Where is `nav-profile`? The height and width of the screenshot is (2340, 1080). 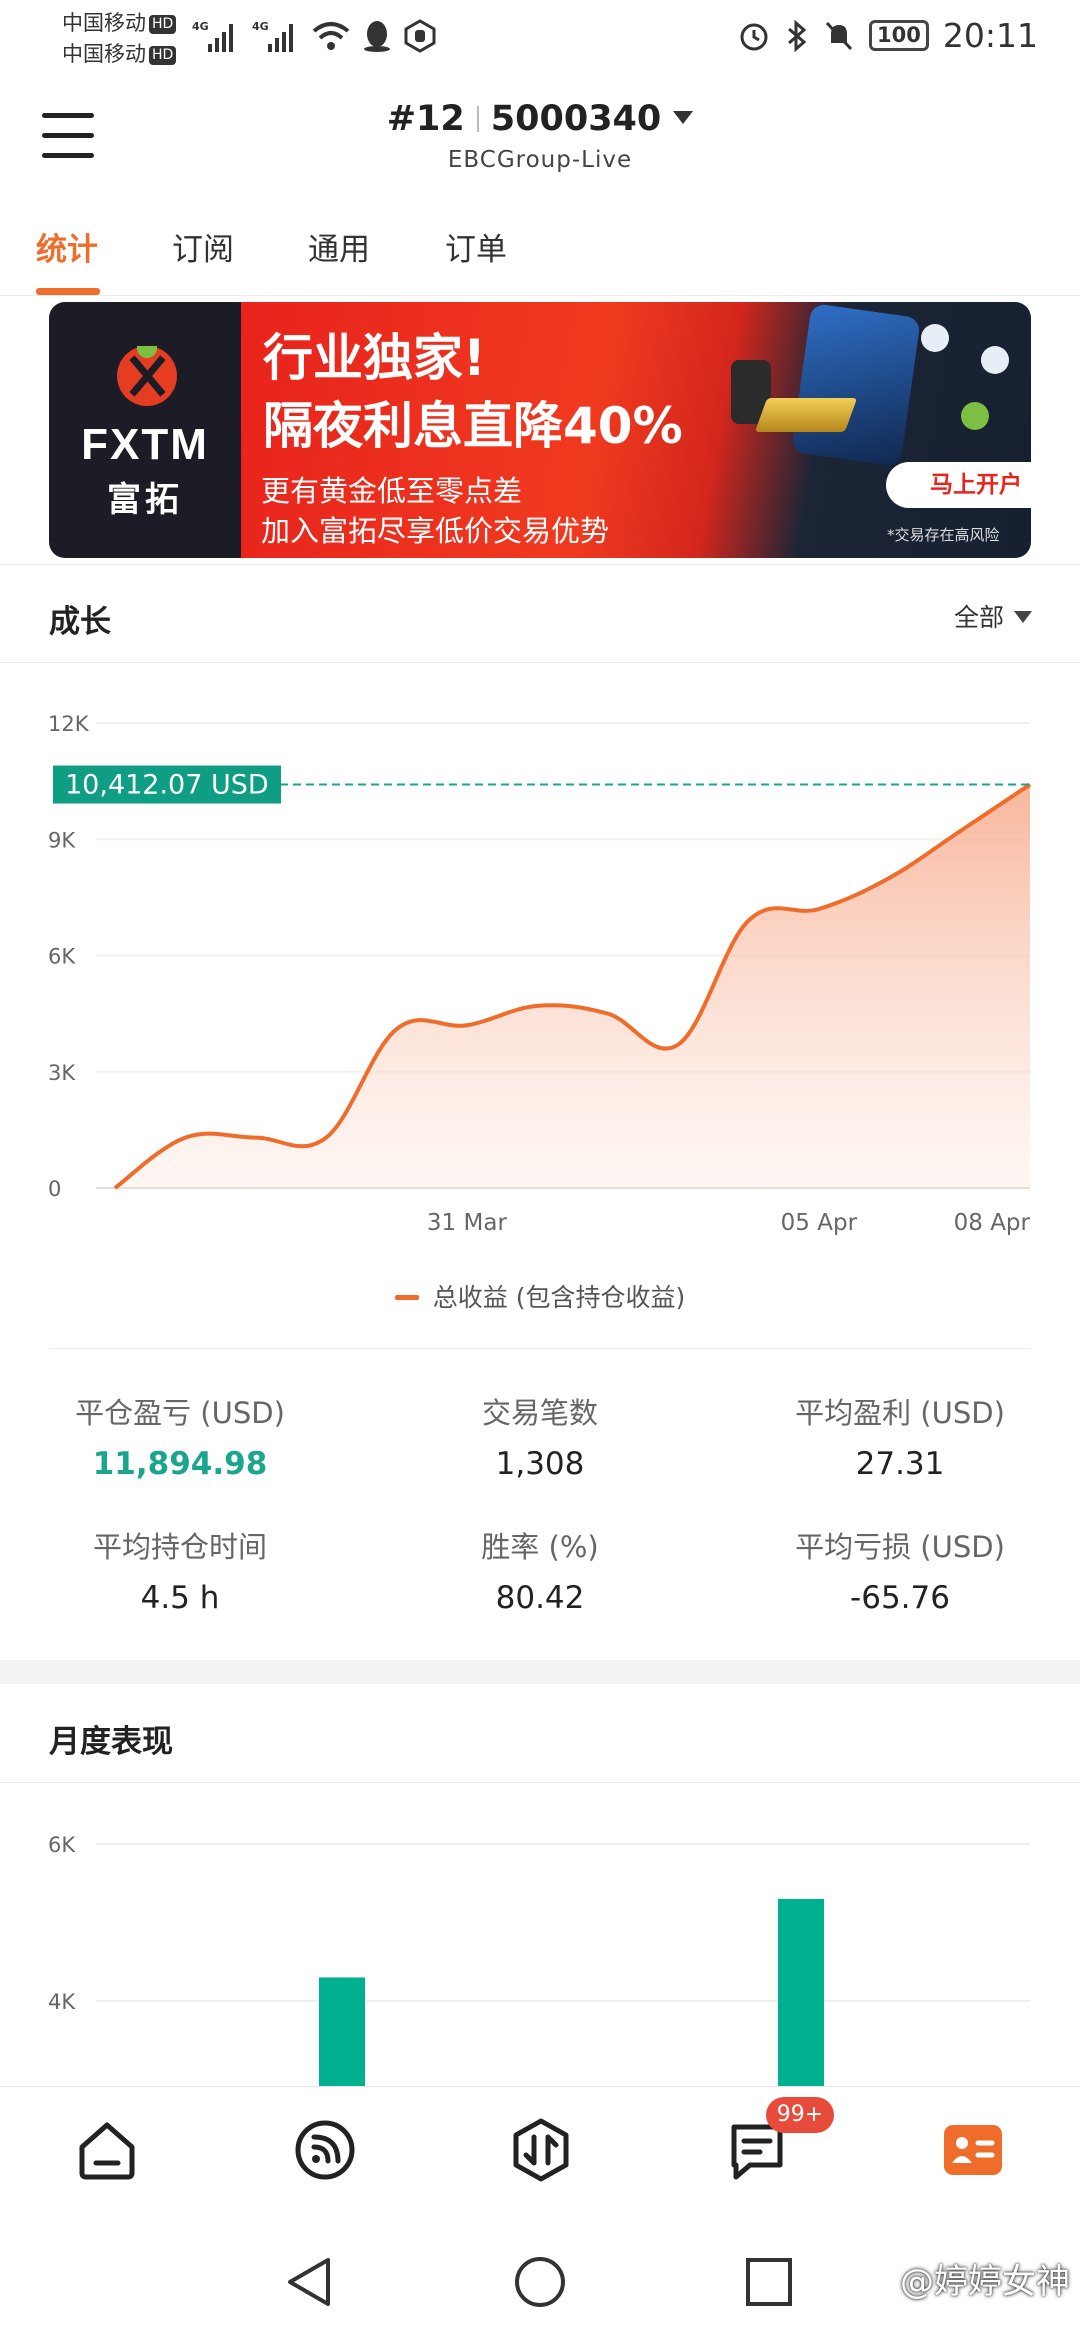 nav-profile is located at coordinates (973, 2150).